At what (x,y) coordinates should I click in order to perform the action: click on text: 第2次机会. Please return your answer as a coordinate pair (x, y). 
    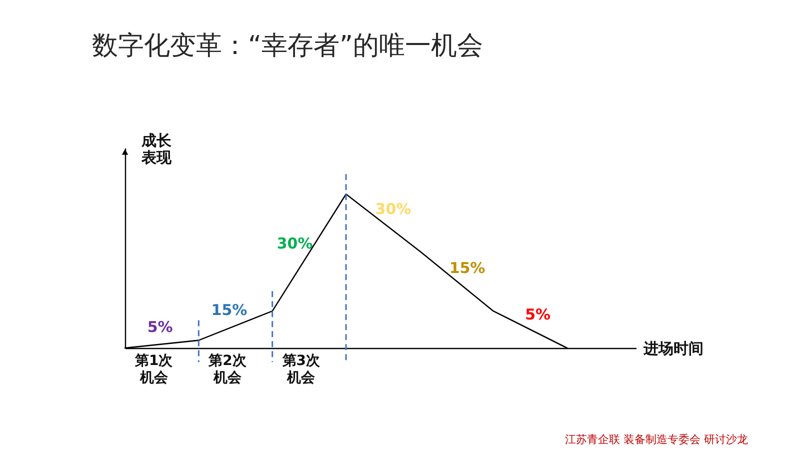
    Looking at the image, I should click on (228, 369).